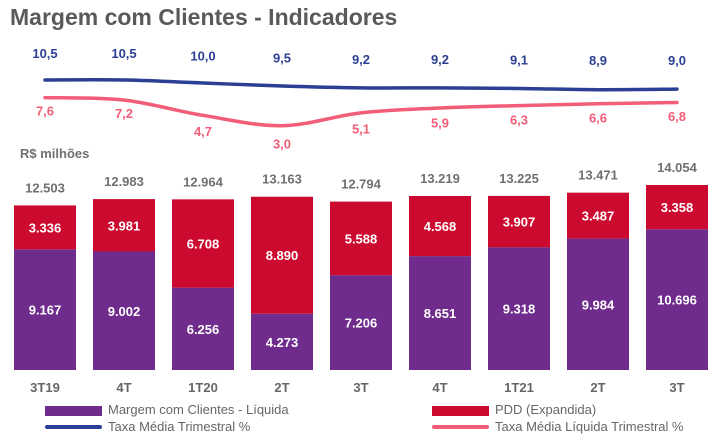 This screenshot has height=441, width=723. I want to click on bar-label-margem: 9.002, so click(124, 311).